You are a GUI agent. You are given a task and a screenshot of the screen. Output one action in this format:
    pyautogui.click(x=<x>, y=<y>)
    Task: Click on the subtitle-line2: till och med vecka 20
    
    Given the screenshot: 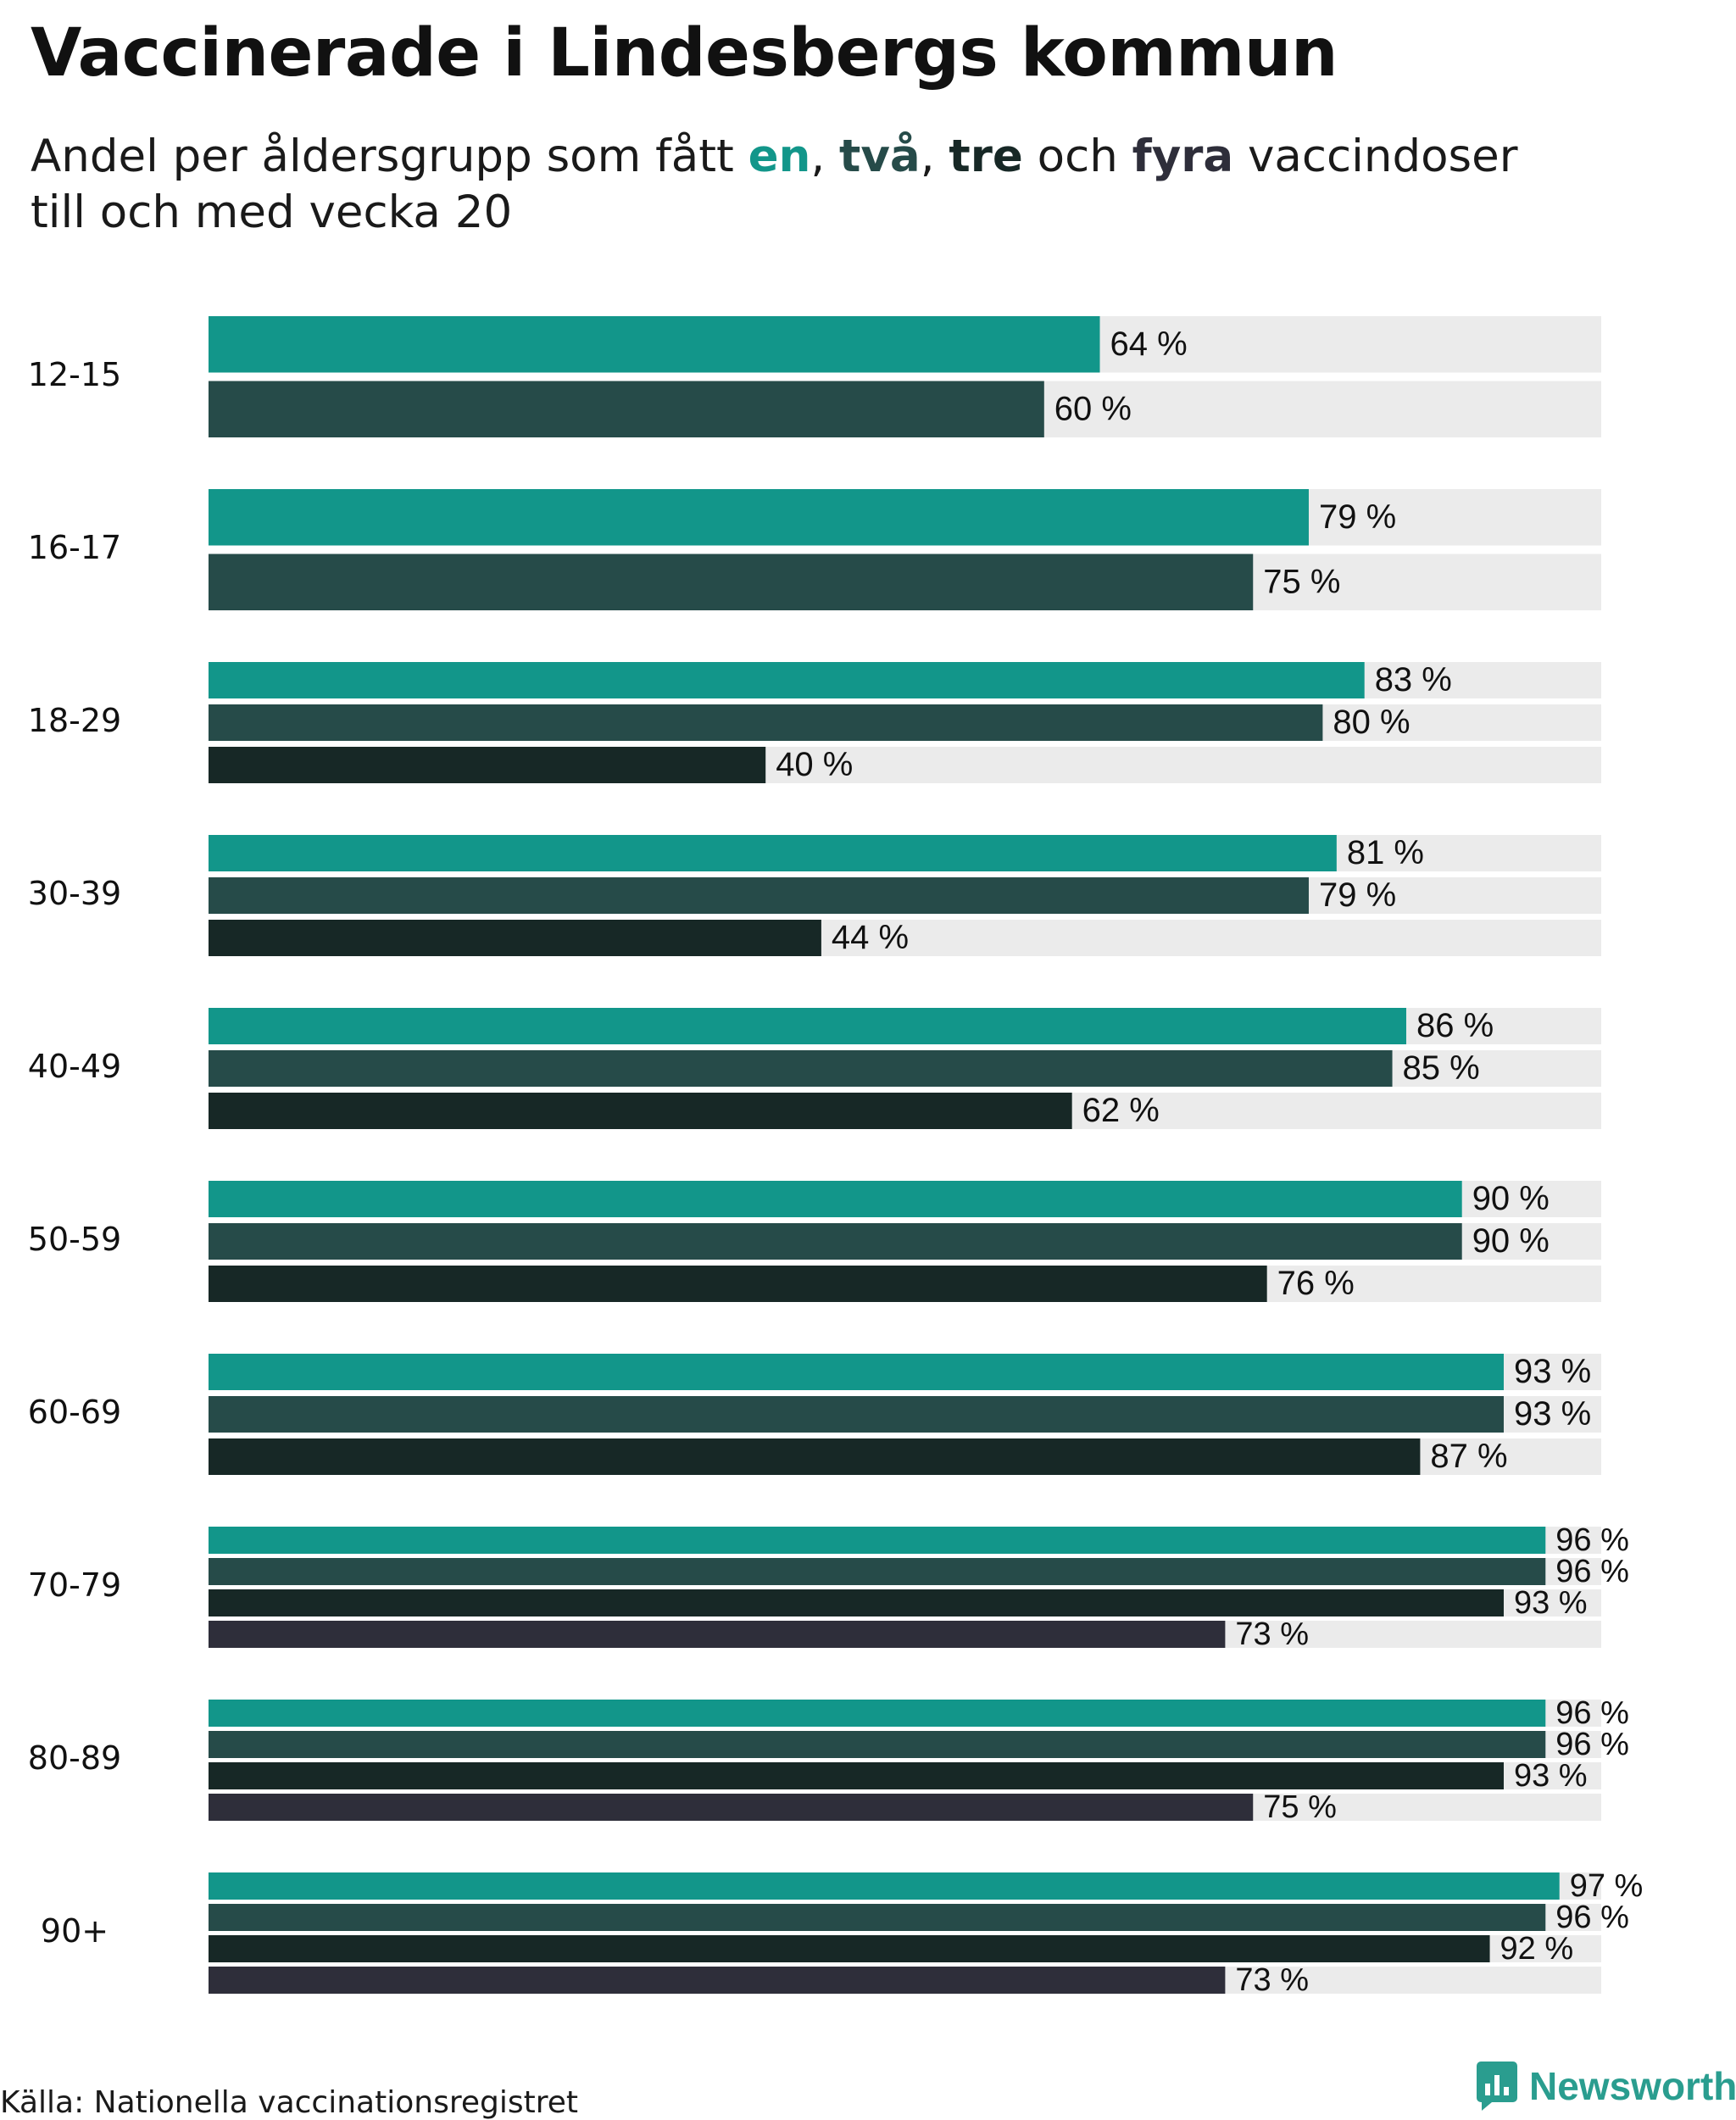 What is the action you would take?
    pyautogui.click(x=272, y=212)
    